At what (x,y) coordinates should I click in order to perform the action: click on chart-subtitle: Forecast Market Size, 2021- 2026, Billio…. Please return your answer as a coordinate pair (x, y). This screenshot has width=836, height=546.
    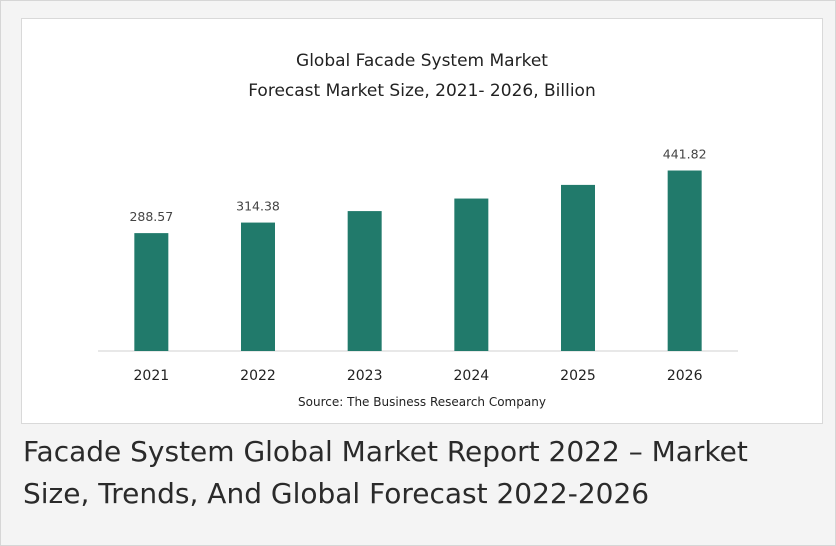
    Looking at the image, I should click on (422, 91).